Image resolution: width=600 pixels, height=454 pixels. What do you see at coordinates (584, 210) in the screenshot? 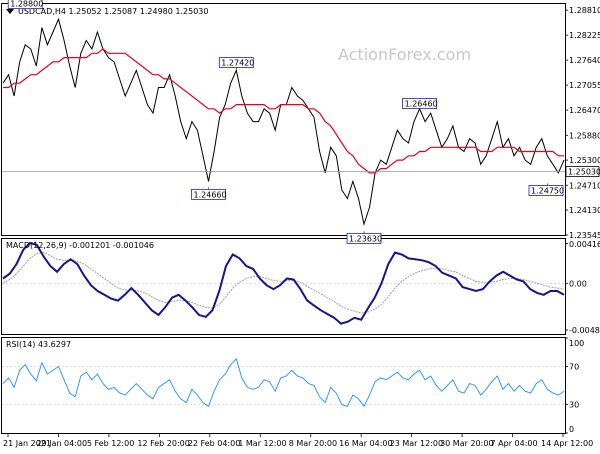
I see `price-ytick-label-8: 1.24130` at bounding box center [584, 210].